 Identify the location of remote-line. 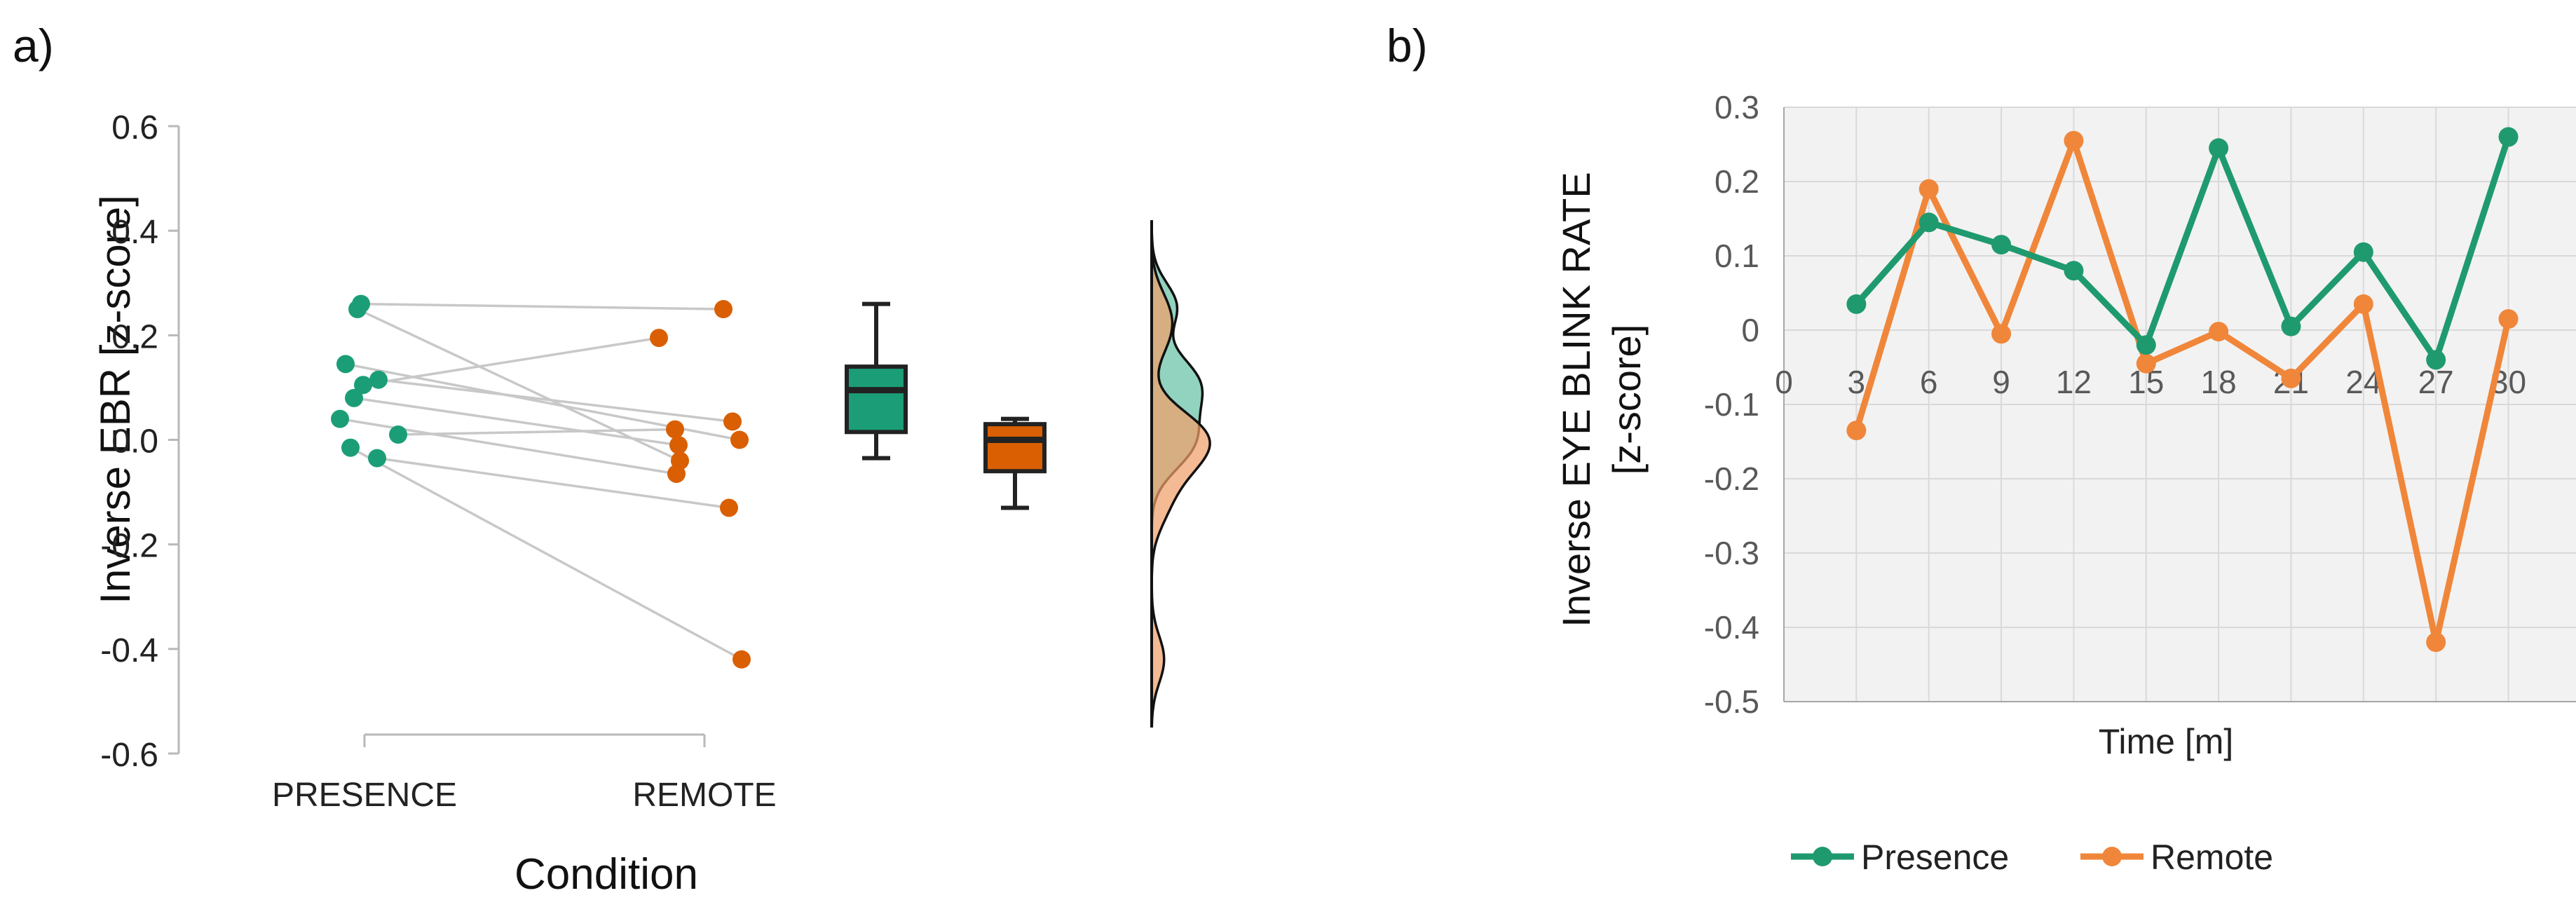
(2182, 392).